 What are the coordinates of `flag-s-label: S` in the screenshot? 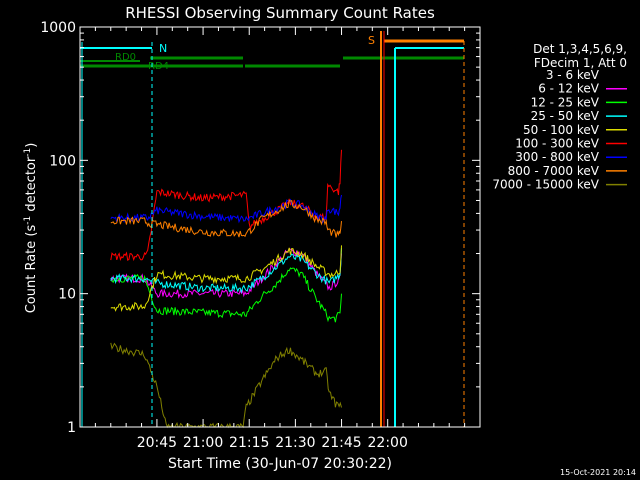 It's located at (371, 40).